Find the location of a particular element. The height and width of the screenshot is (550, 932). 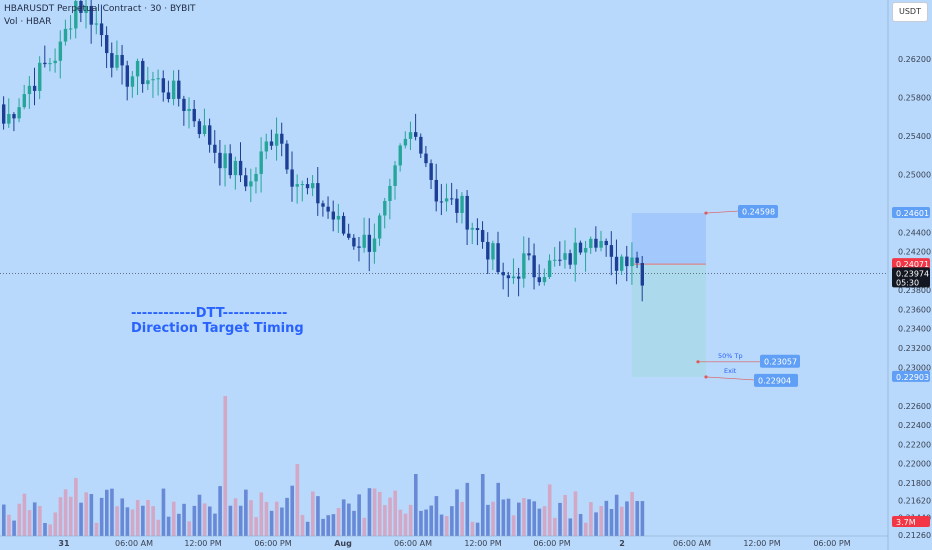

exit-dot is located at coordinates (706, 377).